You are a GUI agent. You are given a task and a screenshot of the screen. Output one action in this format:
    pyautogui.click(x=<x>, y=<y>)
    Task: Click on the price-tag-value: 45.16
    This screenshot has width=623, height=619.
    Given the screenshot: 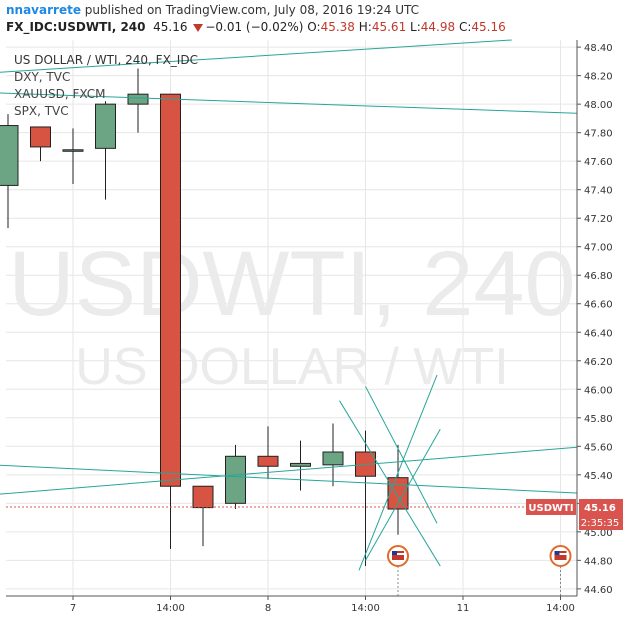 What is the action you would take?
    pyautogui.click(x=600, y=508)
    